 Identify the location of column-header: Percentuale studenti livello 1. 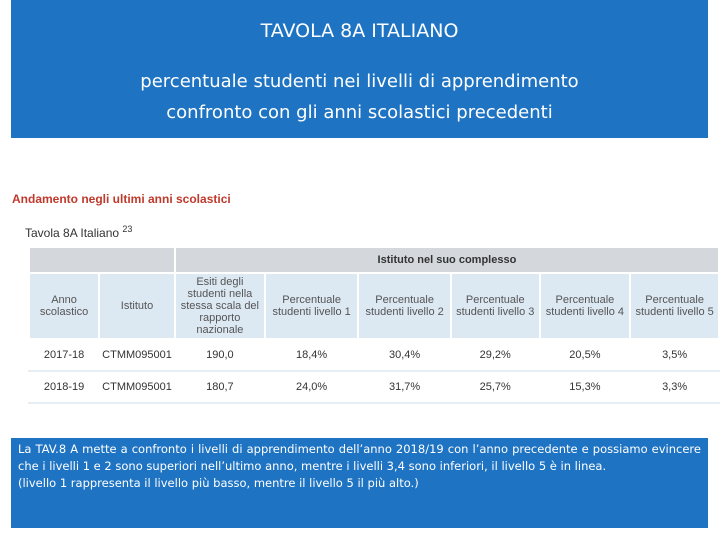
(311, 306).